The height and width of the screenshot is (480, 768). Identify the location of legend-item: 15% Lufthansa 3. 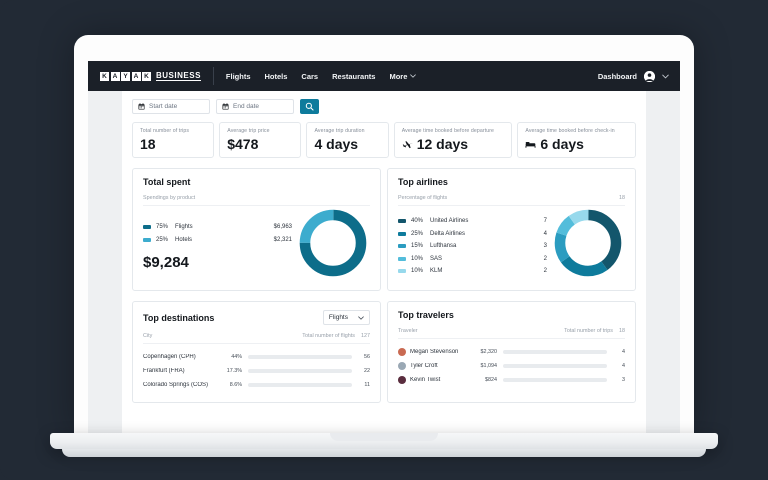
(472, 246).